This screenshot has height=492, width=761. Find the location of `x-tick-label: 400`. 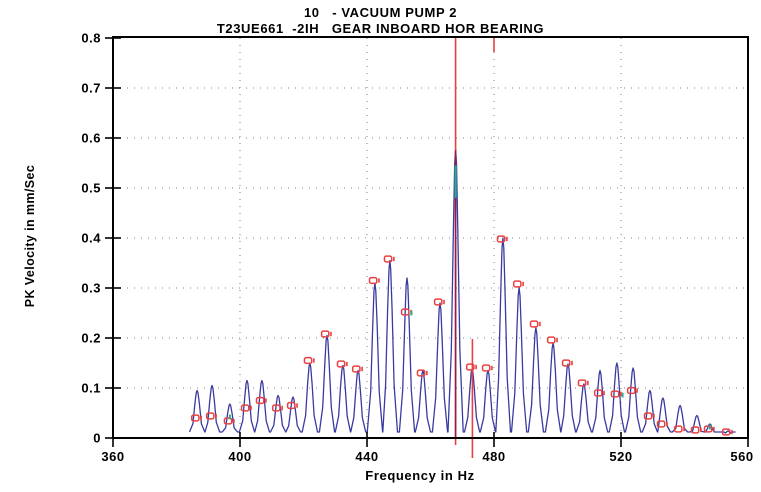

x-tick-label: 400 is located at coordinates (239, 456).